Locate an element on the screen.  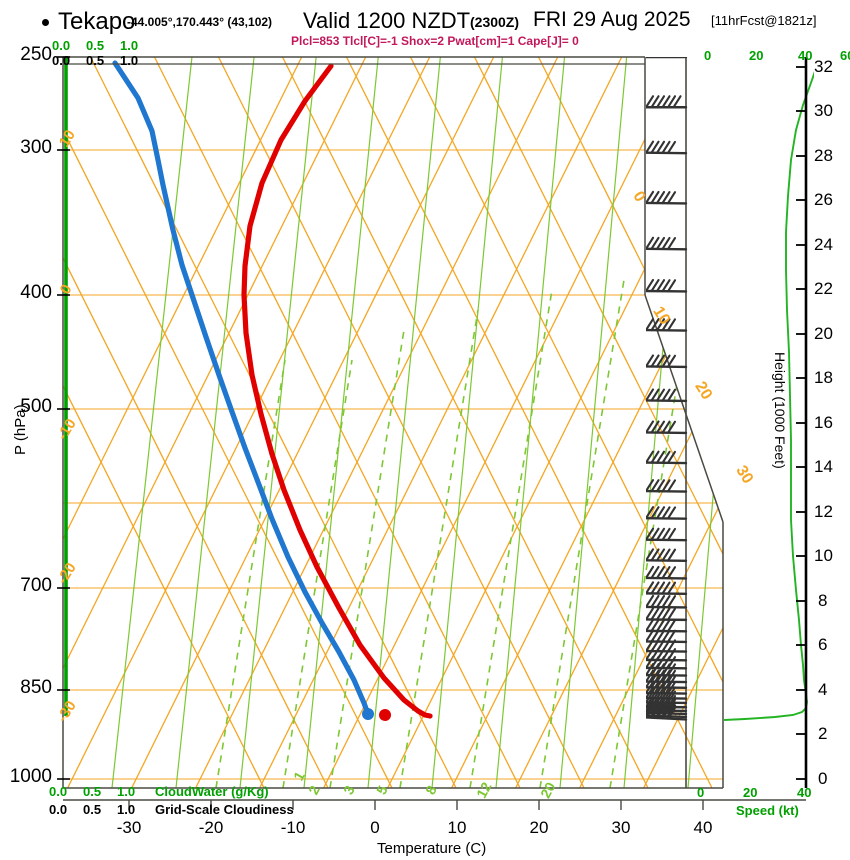
temp-tick--10: -10 is located at coordinates (293, 827).